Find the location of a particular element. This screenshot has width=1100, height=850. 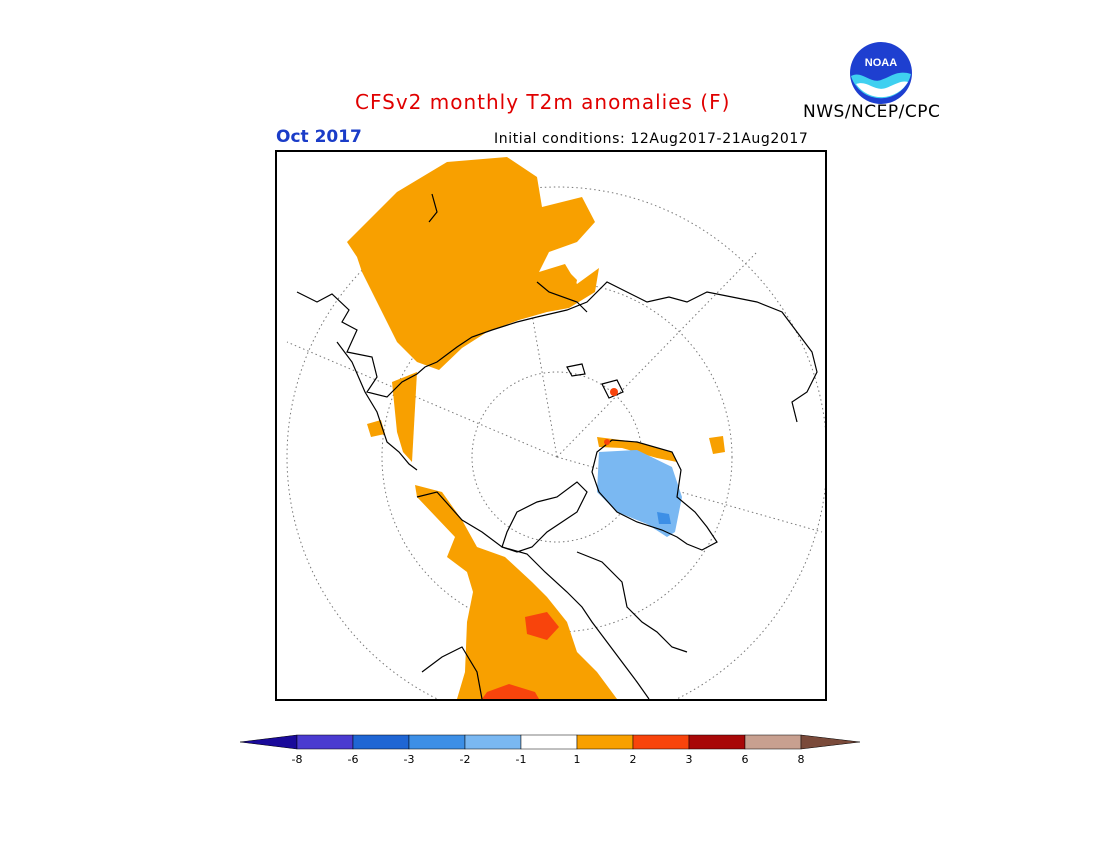

warm-anomaly-north-america is located at coordinates (516, 592).